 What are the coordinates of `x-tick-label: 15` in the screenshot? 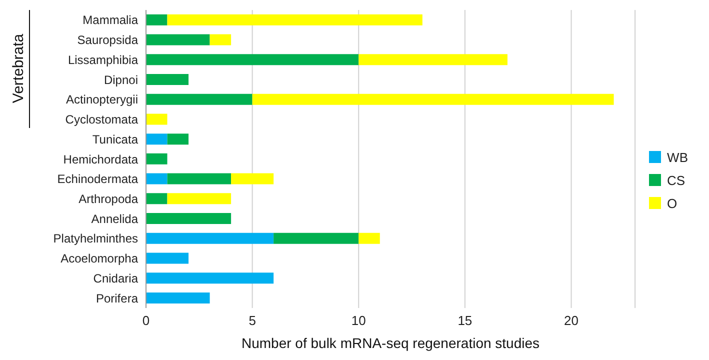 It's located at (465, 320).